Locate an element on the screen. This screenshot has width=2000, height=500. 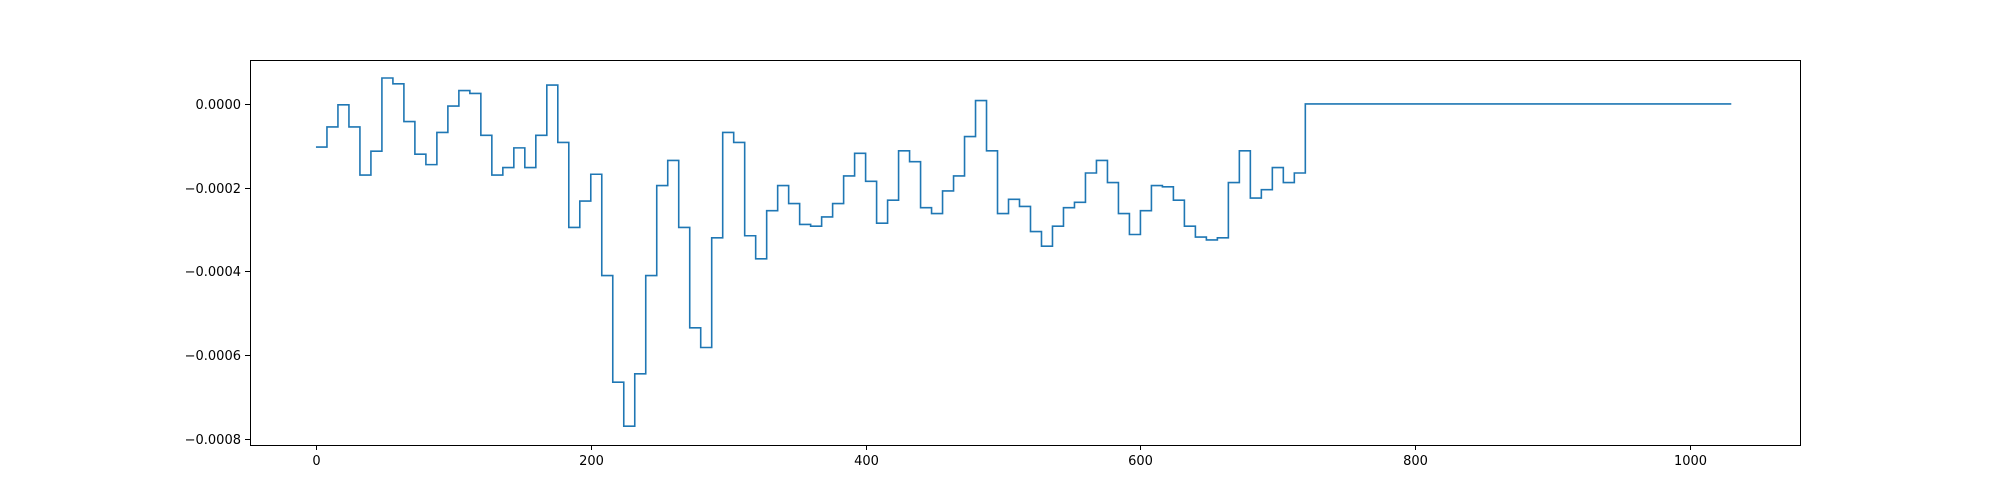
y-tick-label: −0.0008 is located at coordinates (213, 440).